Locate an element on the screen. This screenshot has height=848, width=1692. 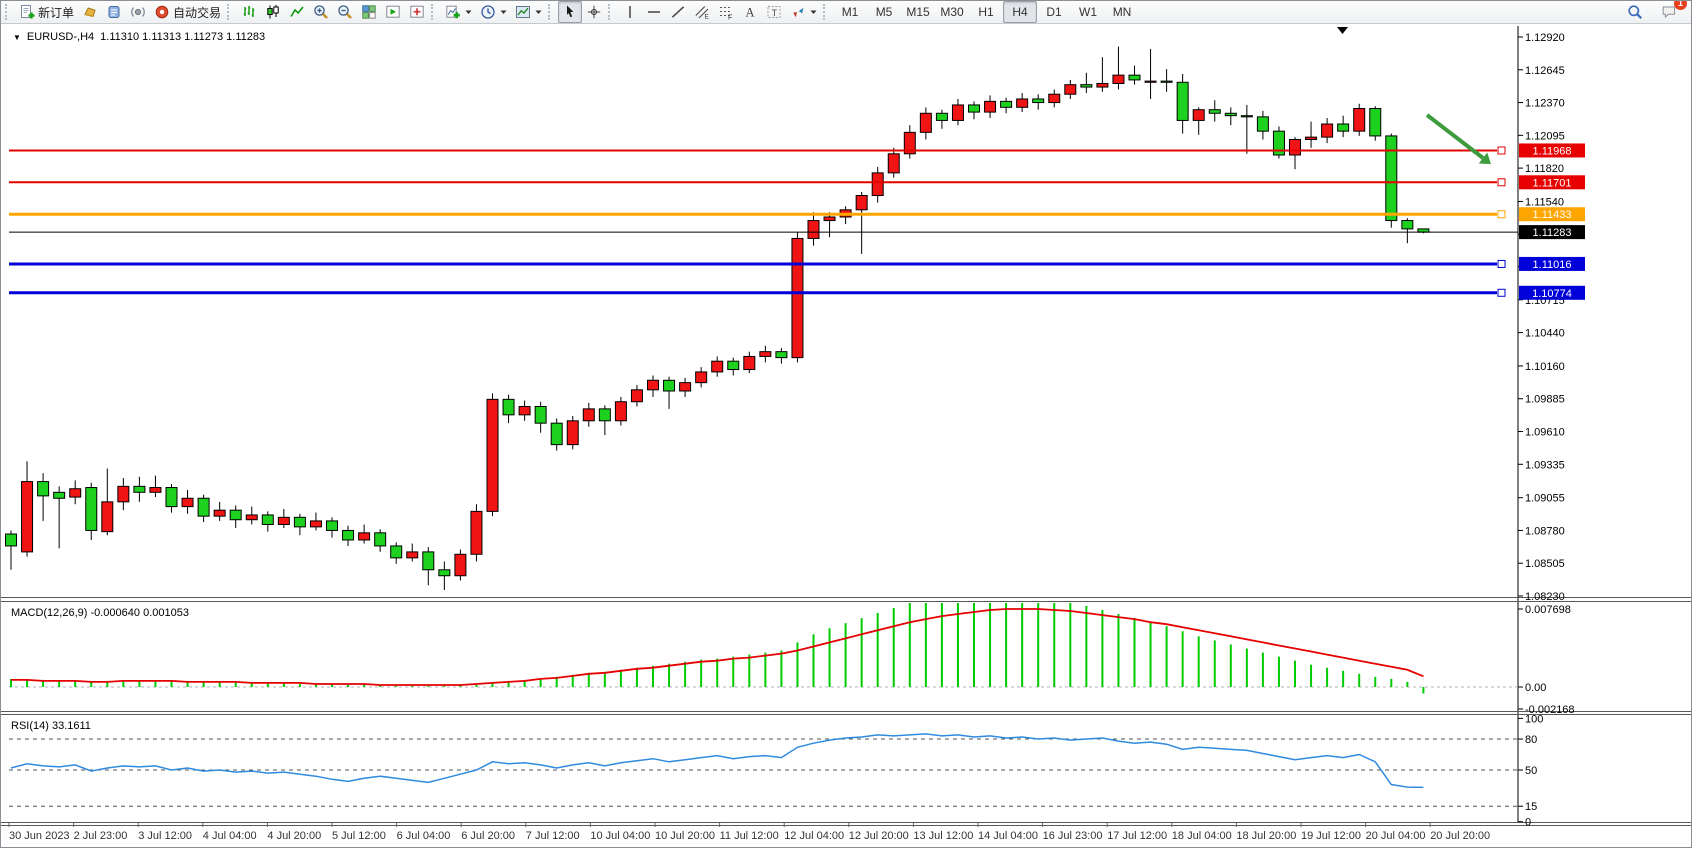
search-button is located at coordinates (1635, 12).